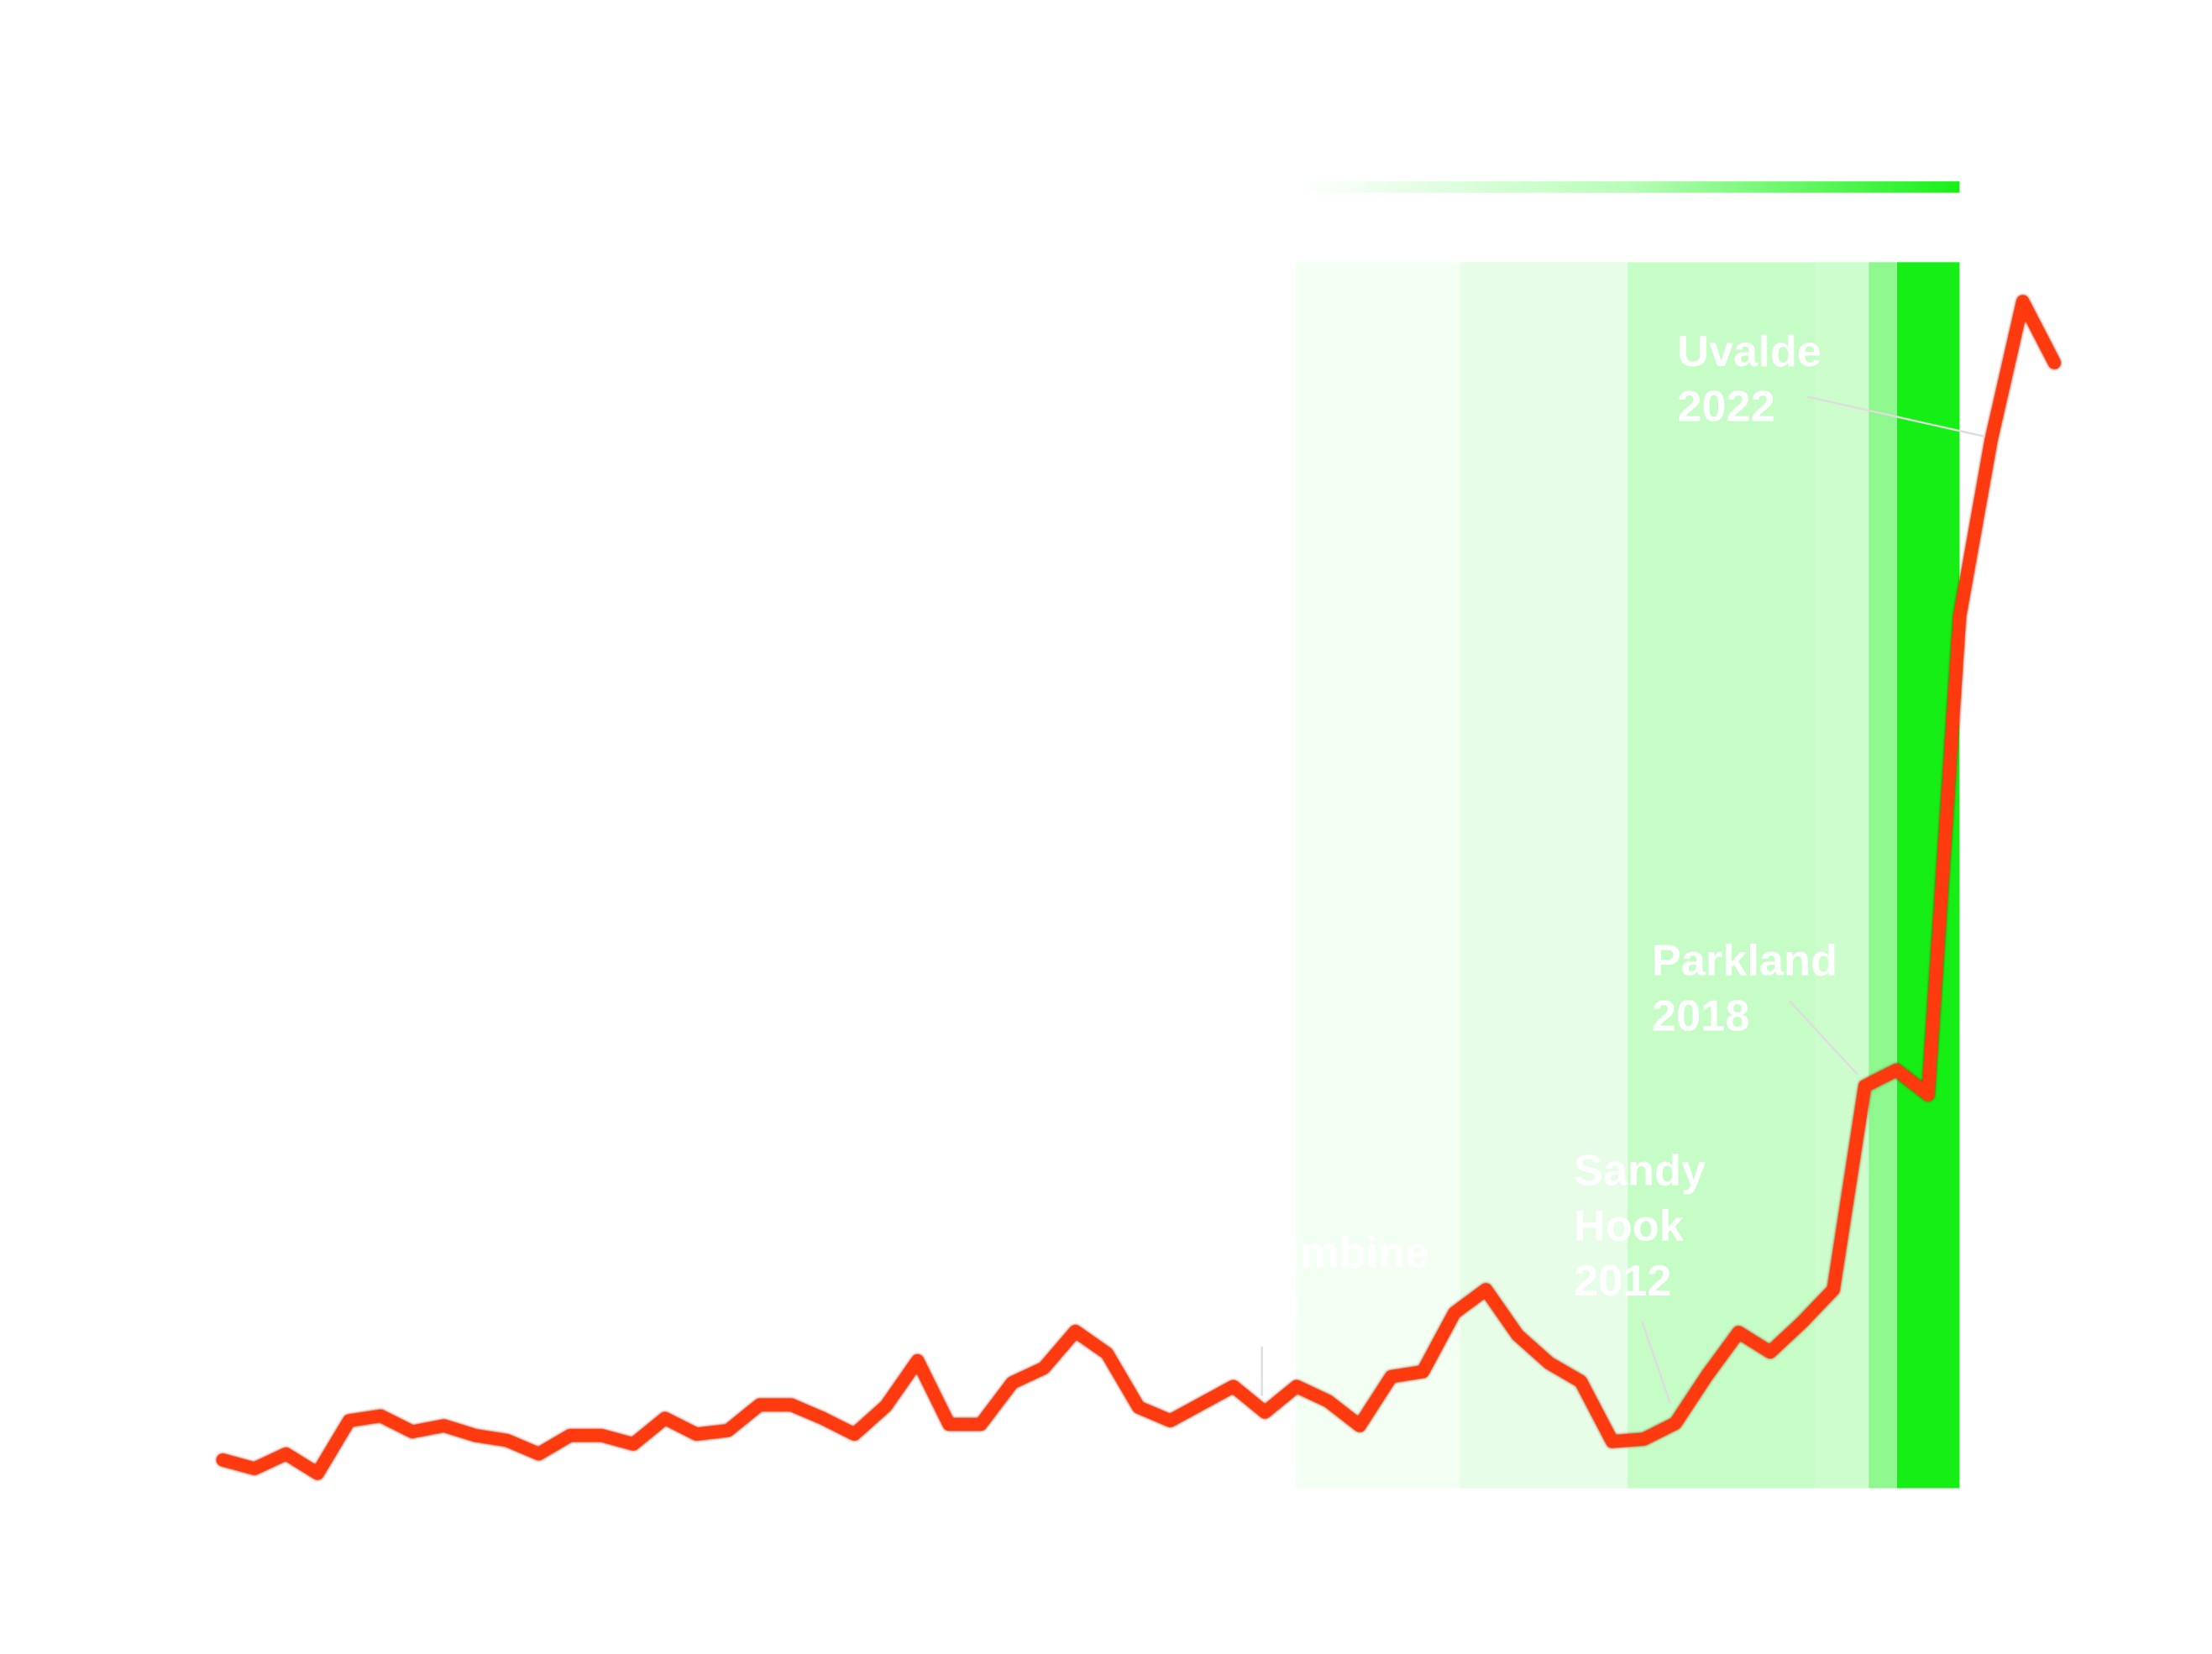  What do you see at coordinates (1749, 351) in the screenshot?
I see `annotation-text: Uvalde` at bounding box center [1749, 351].